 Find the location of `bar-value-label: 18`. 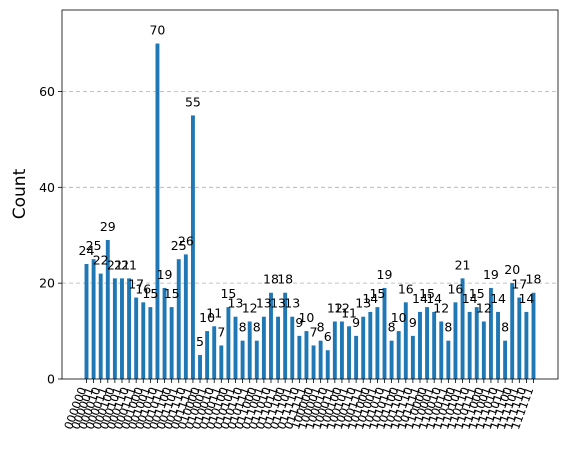

bar-value-label: 18 is located at coordinates (271, 279).